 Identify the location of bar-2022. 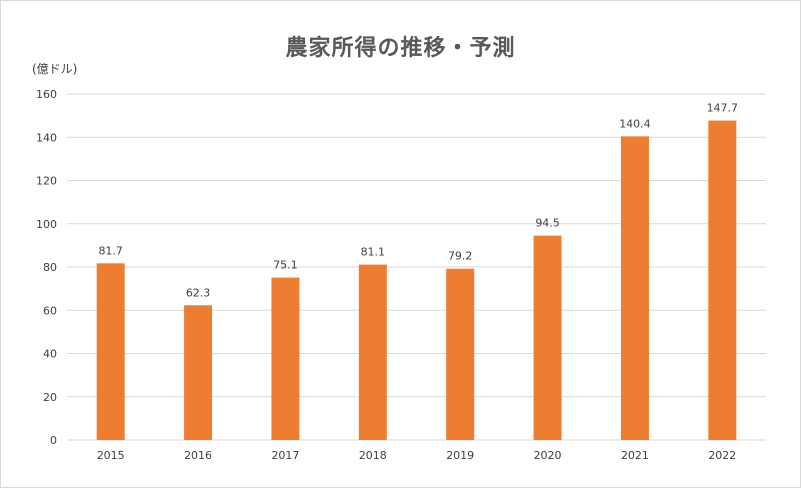
(722, 280).